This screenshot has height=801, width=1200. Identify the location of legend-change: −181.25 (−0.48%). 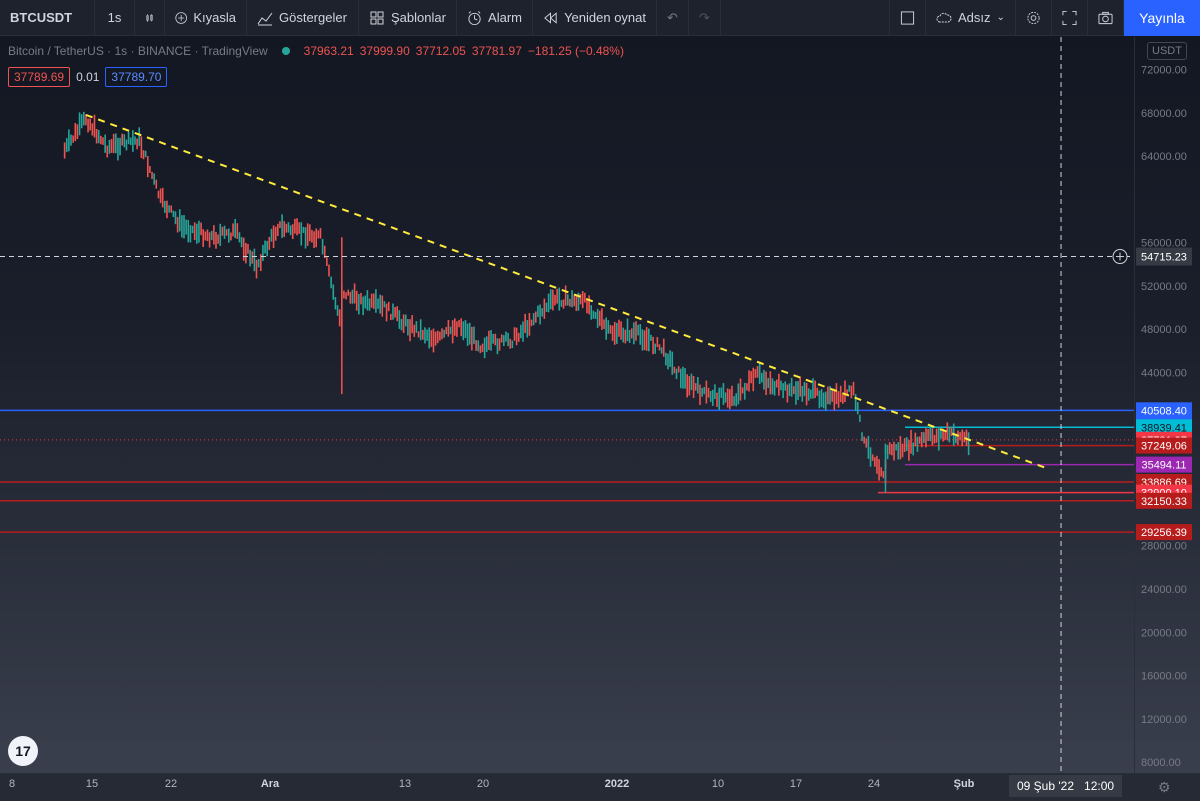
(575, 51).